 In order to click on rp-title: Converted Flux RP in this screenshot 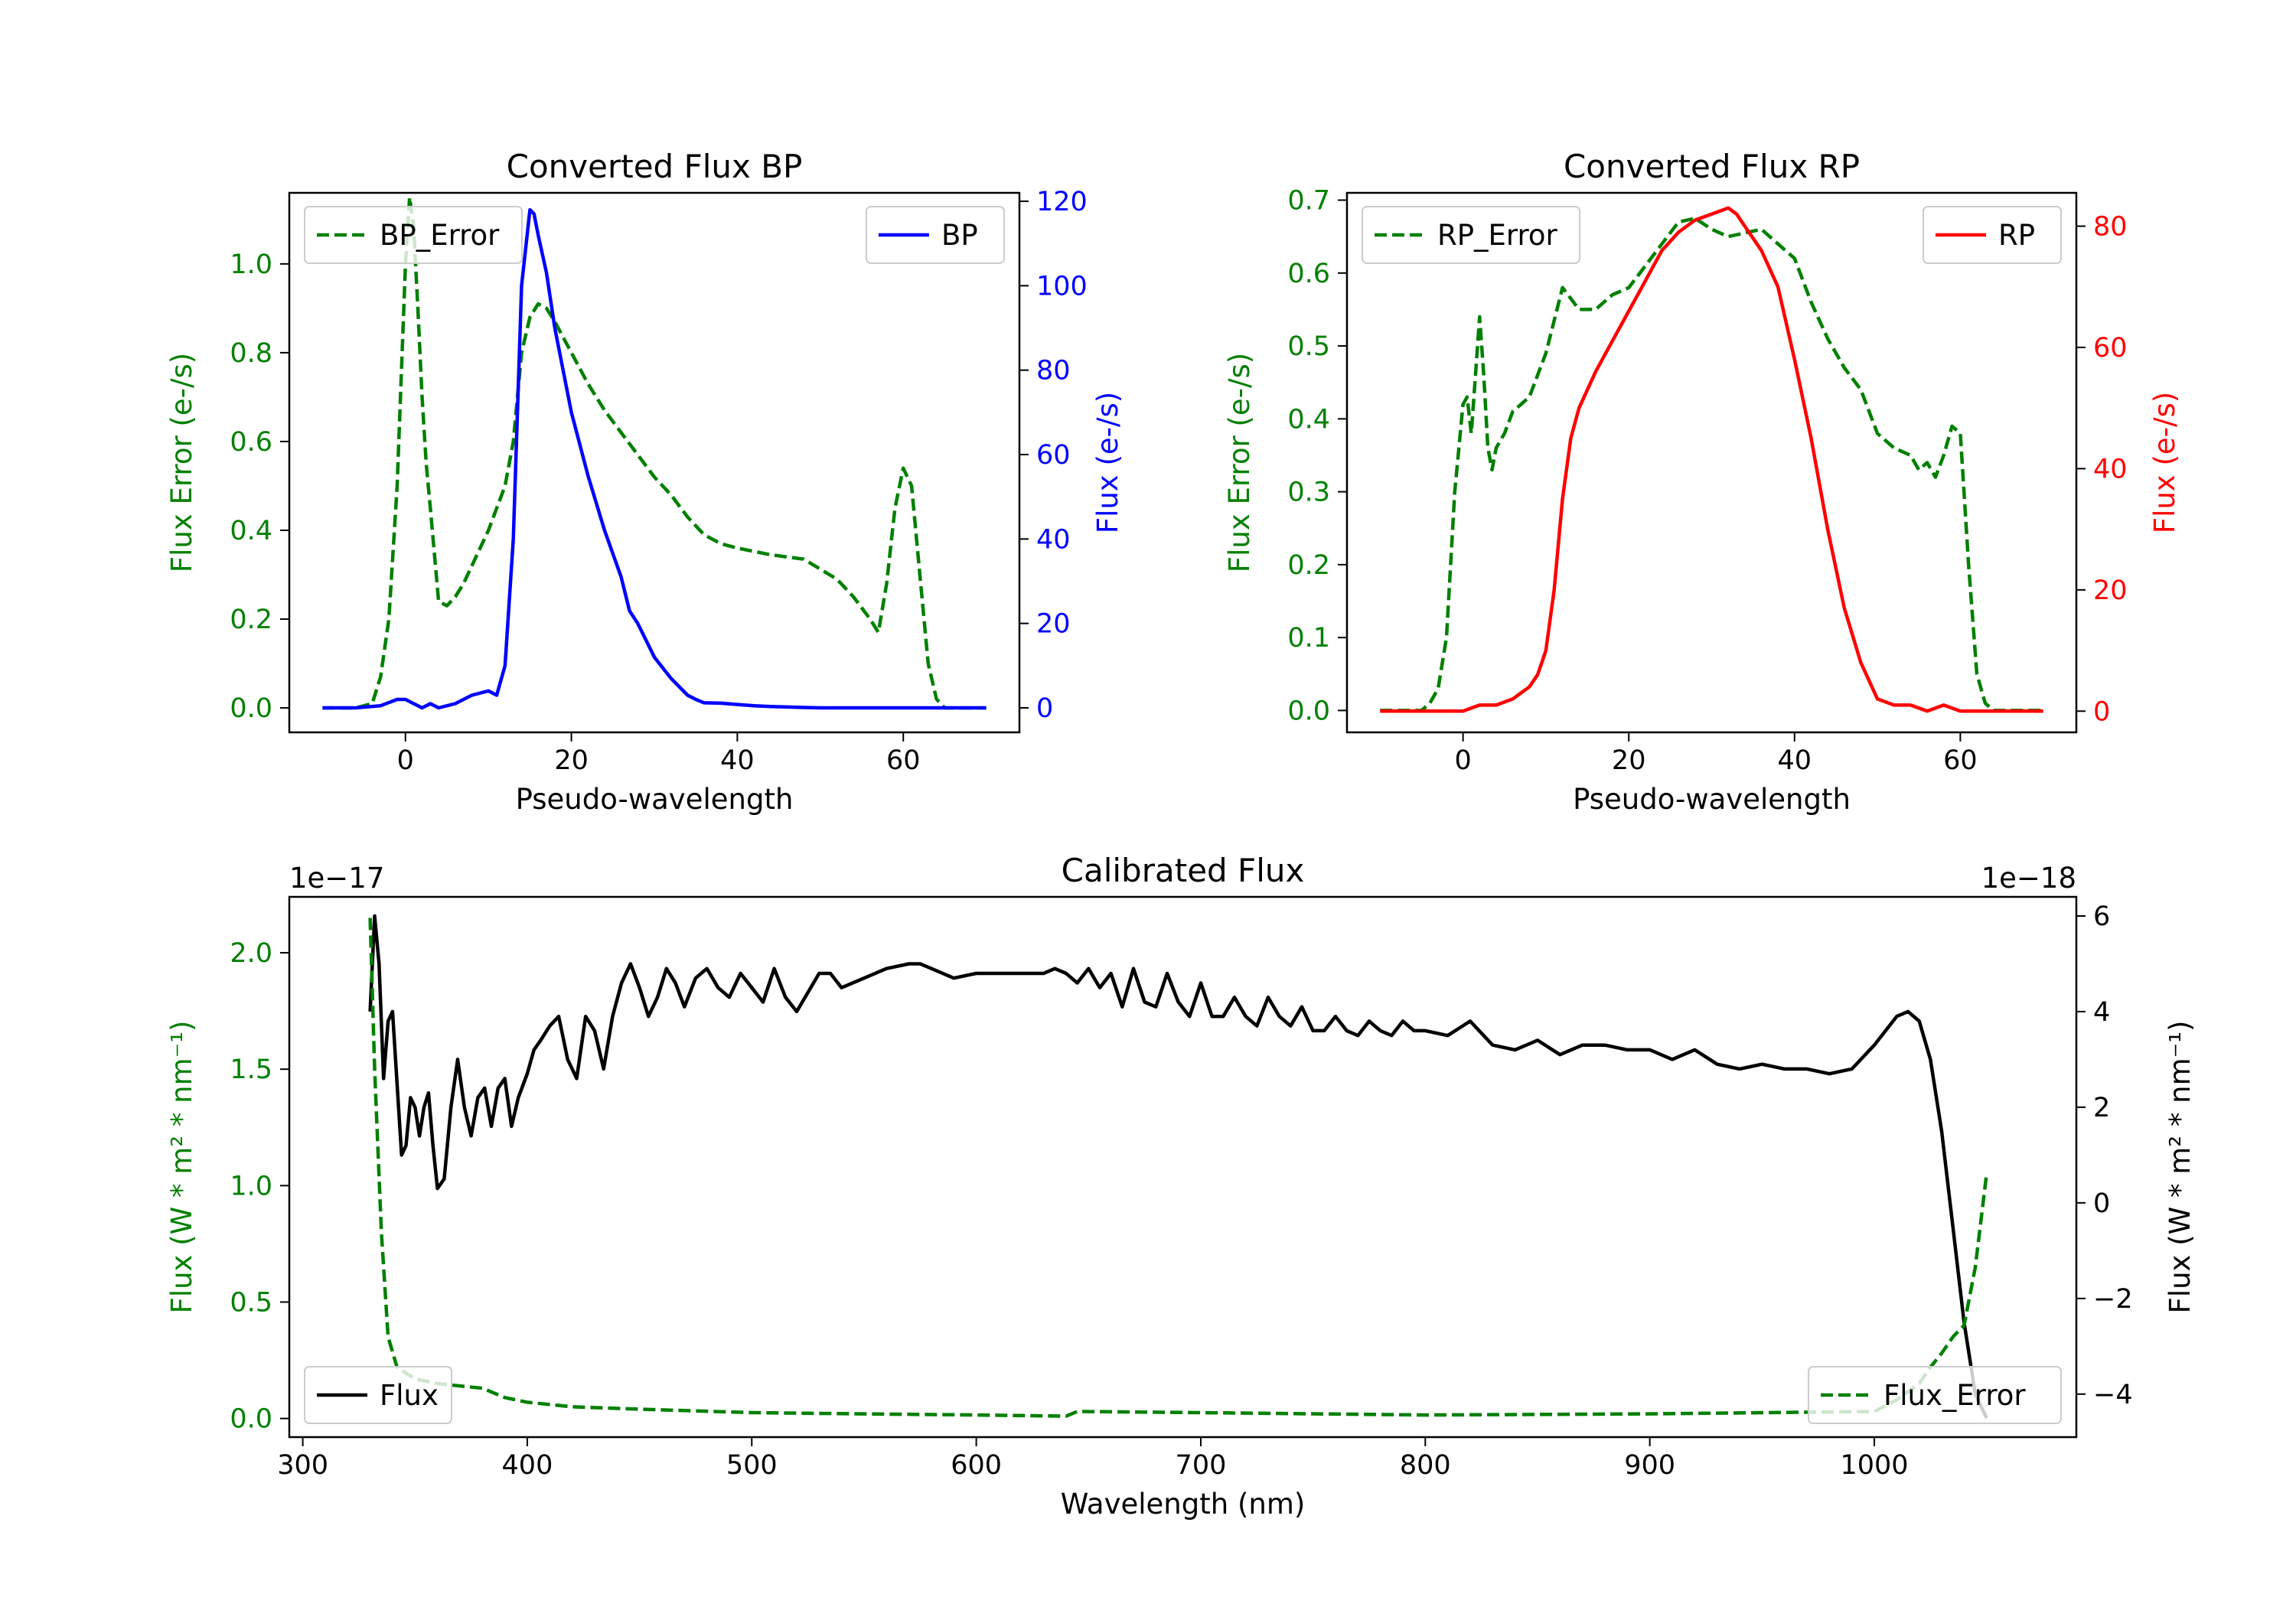, I will do `click(1712, 166)`.